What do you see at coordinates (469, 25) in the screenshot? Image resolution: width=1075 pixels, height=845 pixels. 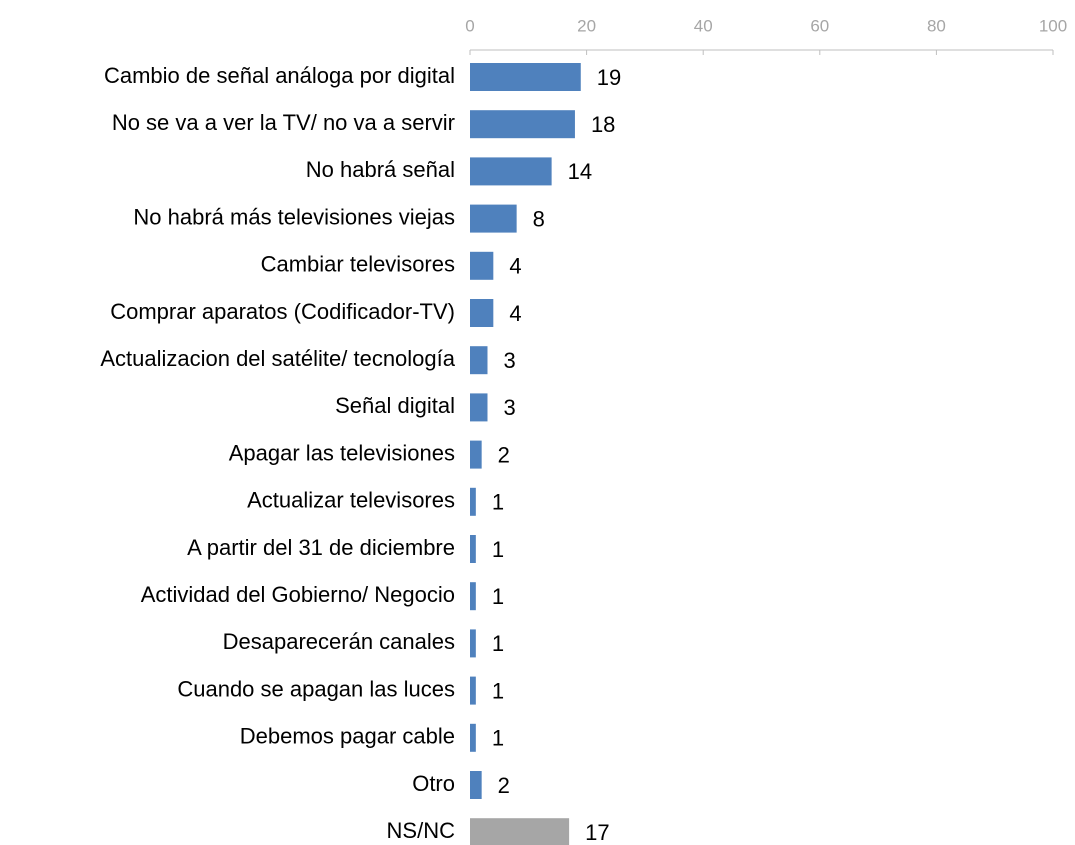 I see `x-tick-label: 0` at bounding box center [469, 25].